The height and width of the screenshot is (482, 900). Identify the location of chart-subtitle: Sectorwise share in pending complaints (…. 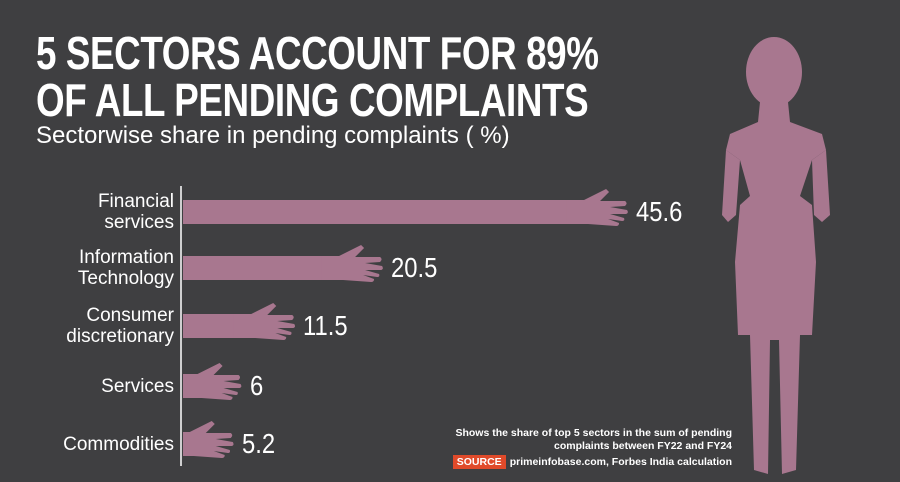
(273, 135).